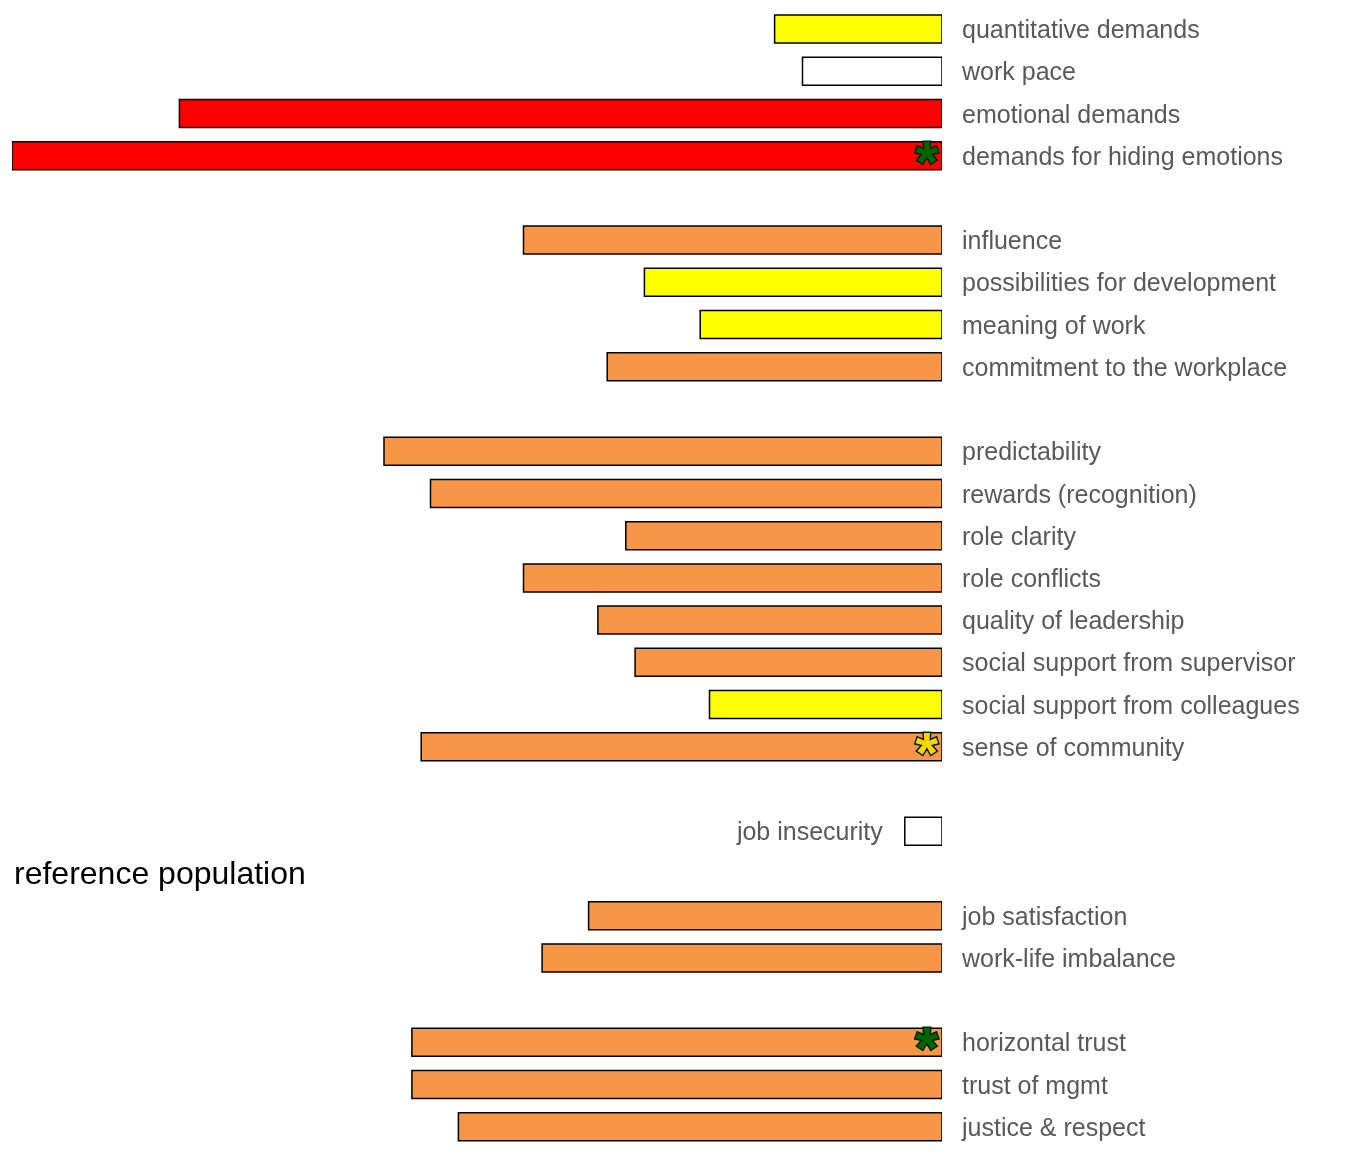 This screenshot has height=1160, width=1354. I want to click on y-tick-label: influence, so click(1012, 240).